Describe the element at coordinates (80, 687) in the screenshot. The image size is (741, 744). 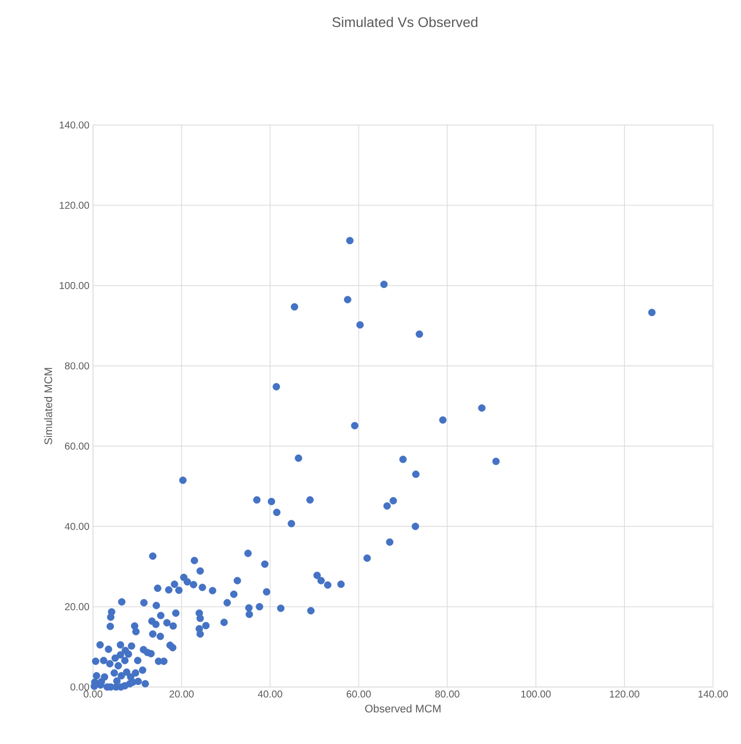
I see `y-tick-label: 0.00` at that location.